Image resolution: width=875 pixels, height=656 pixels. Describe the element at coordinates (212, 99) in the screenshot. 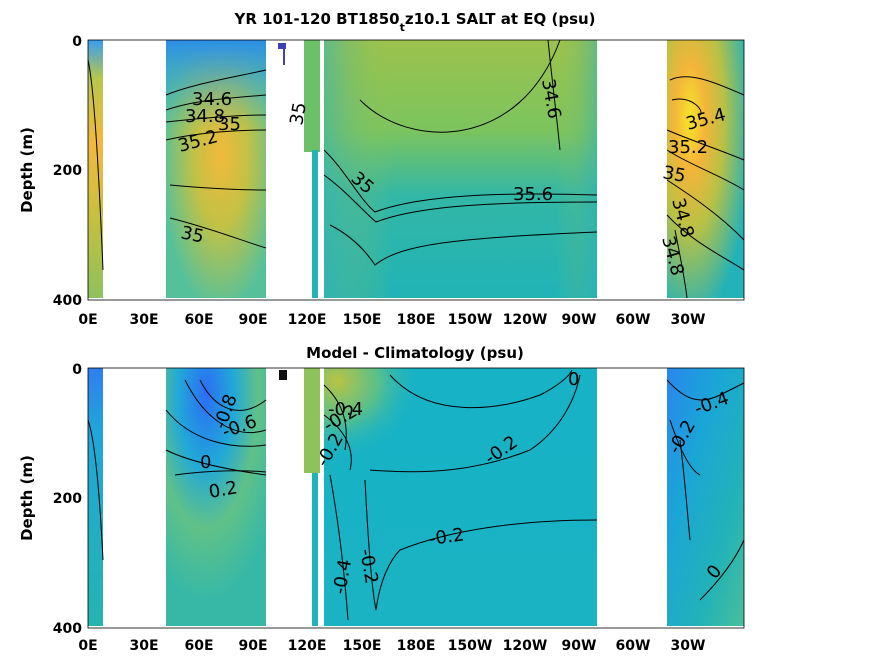

I see `contour-label: 34.6` at that location.